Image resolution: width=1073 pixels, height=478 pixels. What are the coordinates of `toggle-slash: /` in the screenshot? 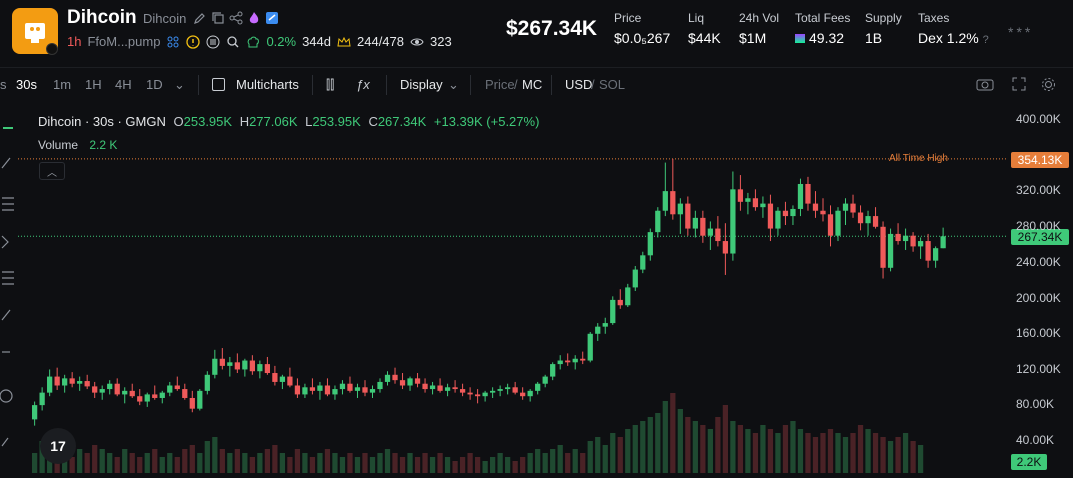 It's located at (593, 84).